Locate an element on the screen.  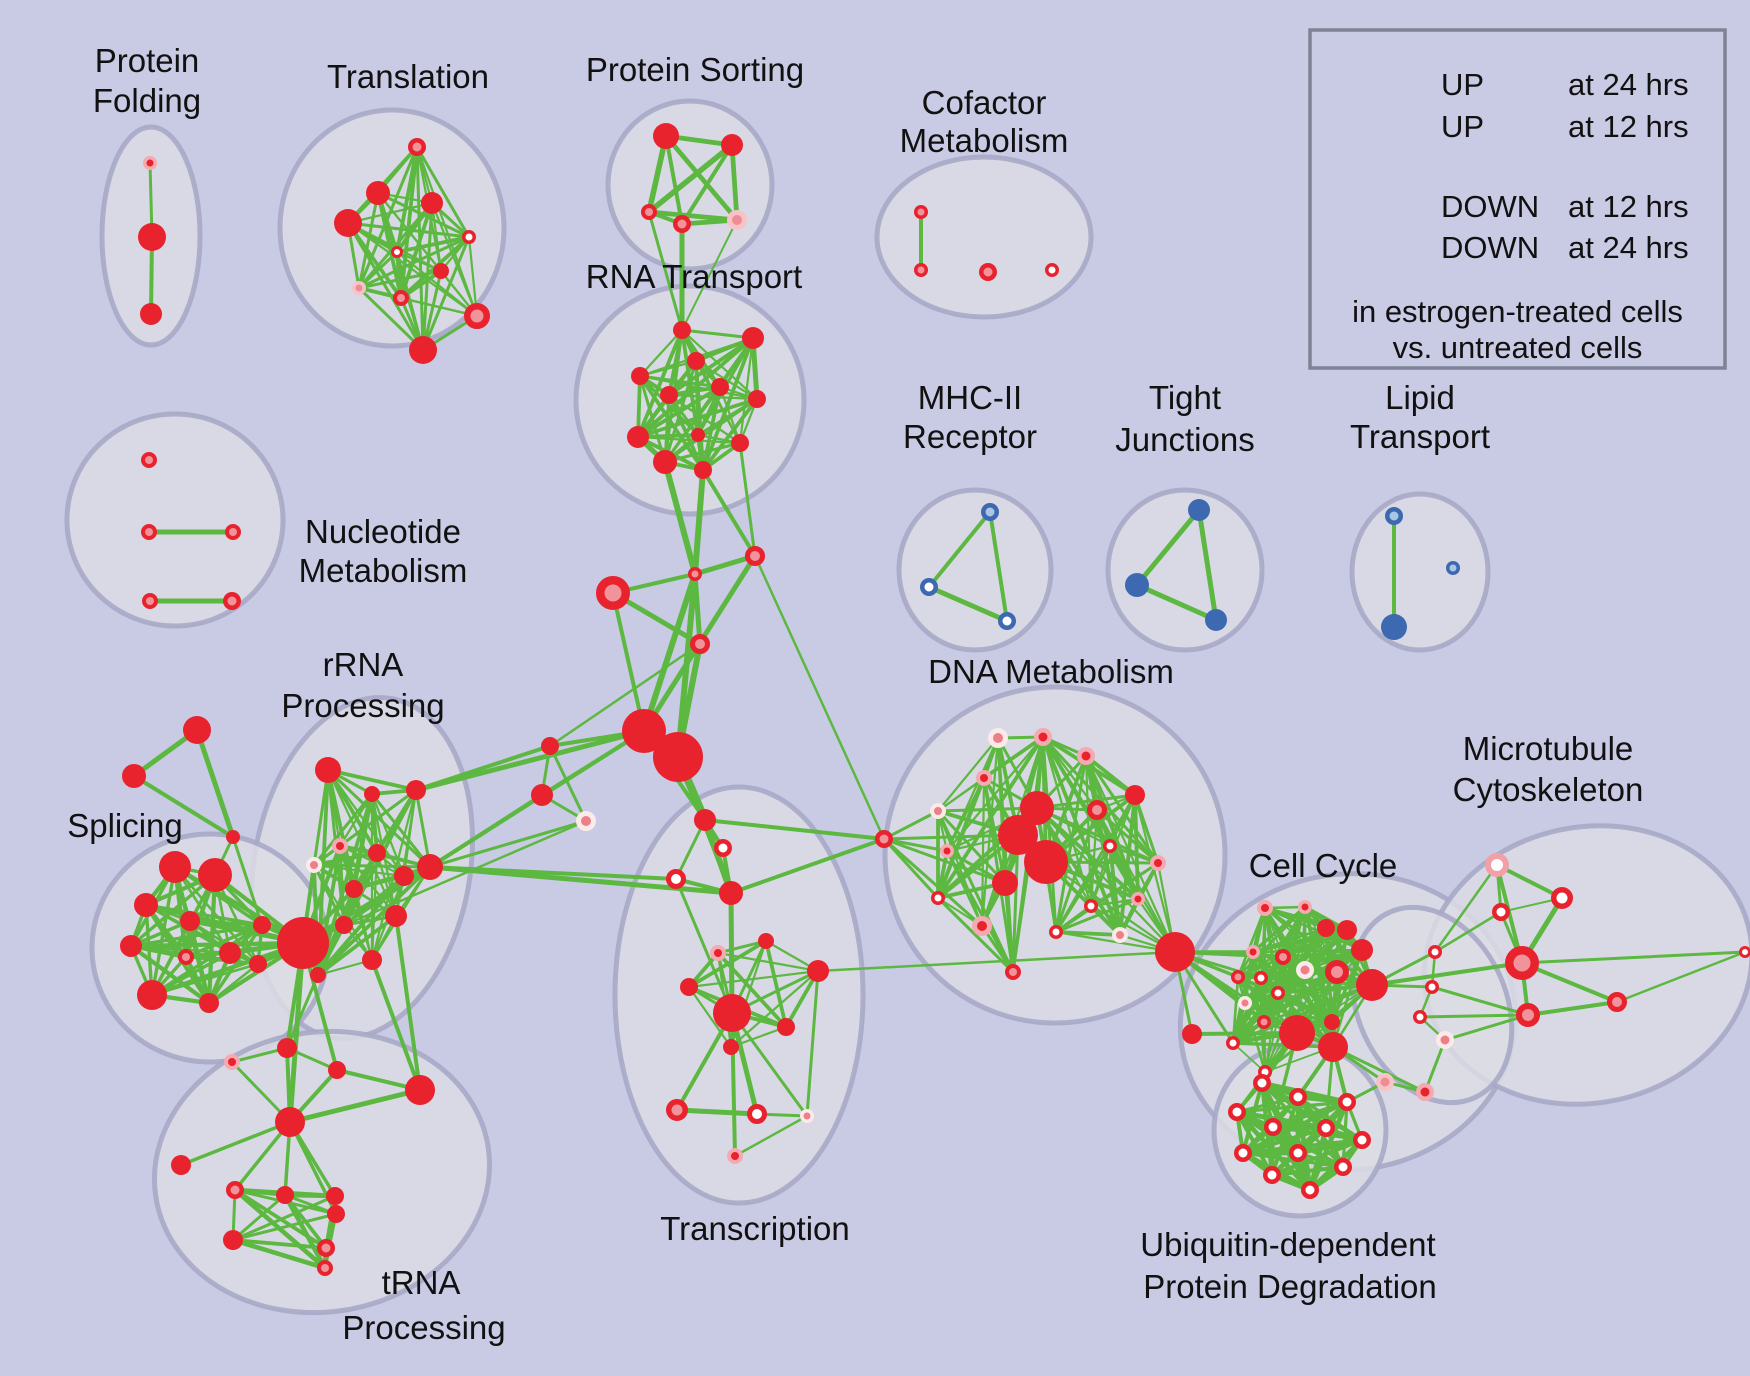
legend-down-24h-time: at 24 hrs is located at coordinates (1628, 247).